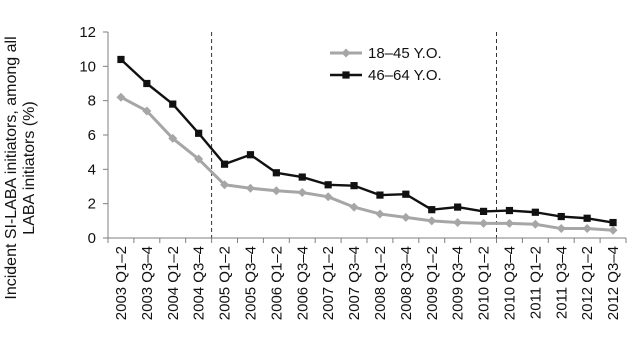 This screenshot has width=636, height=360. I want to click on x-tick-label: 2003 Q3–4, so click(147, 283).